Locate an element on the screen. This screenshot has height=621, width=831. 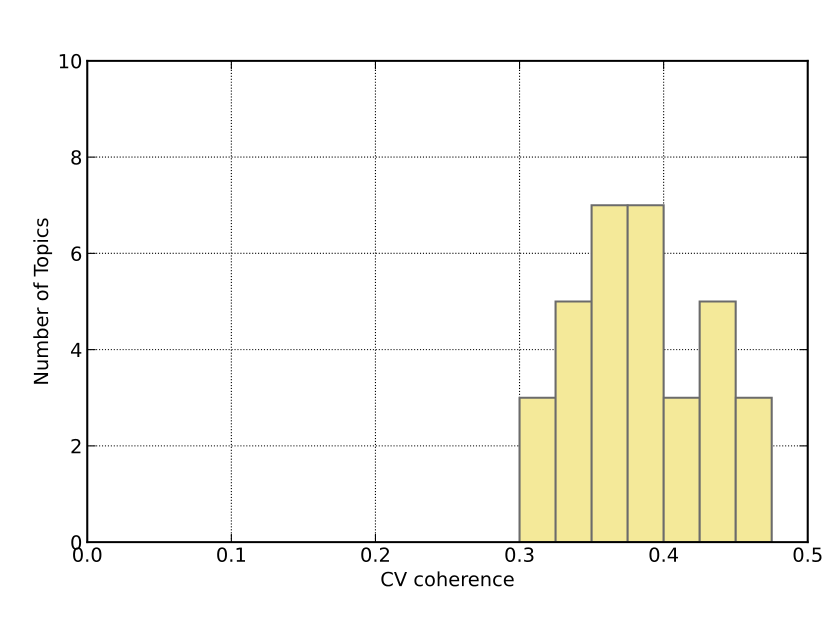
x-tick-label: 0.5 is located at coordinates (808, 554).